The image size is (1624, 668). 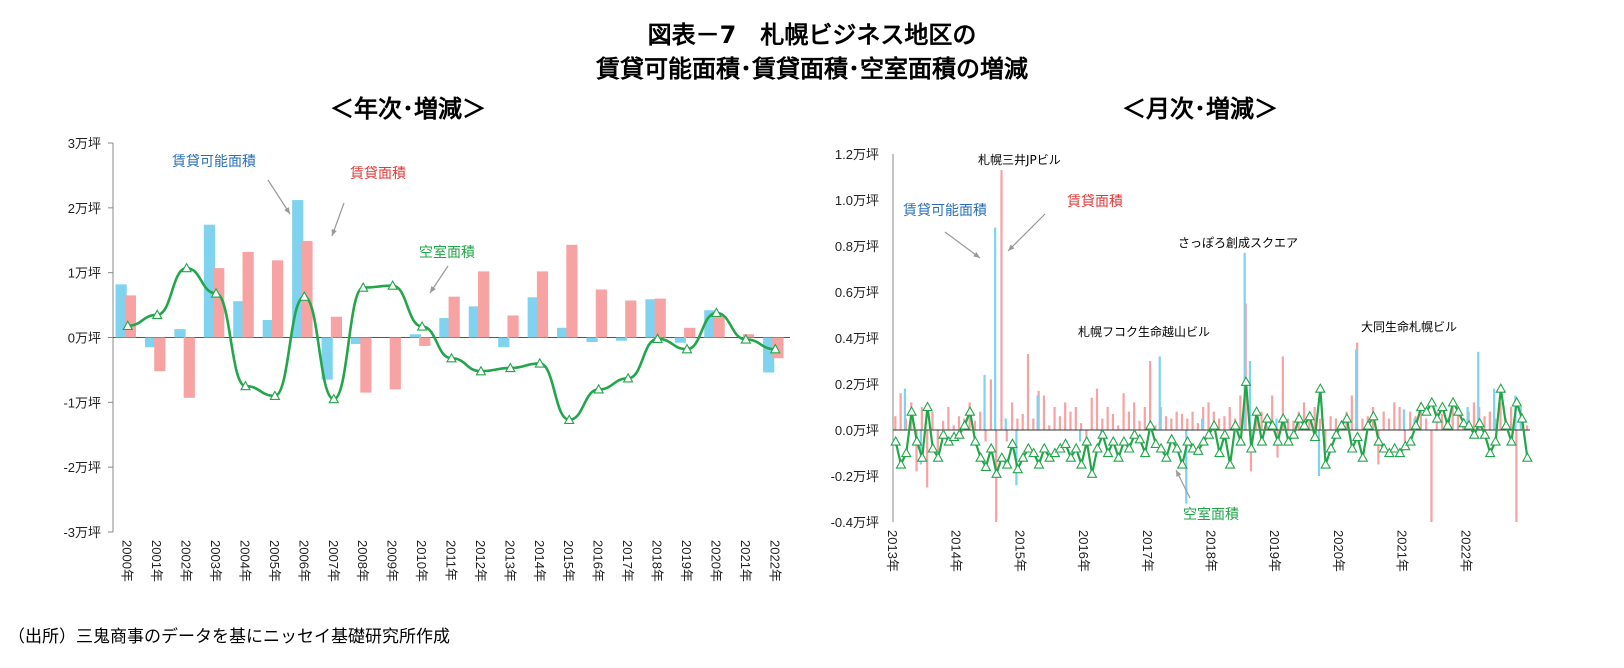 What do you see at coordinates (774, 561) in the screenshot?
I see `x-tick-label: 2022年` at bounding box center [774, 561].